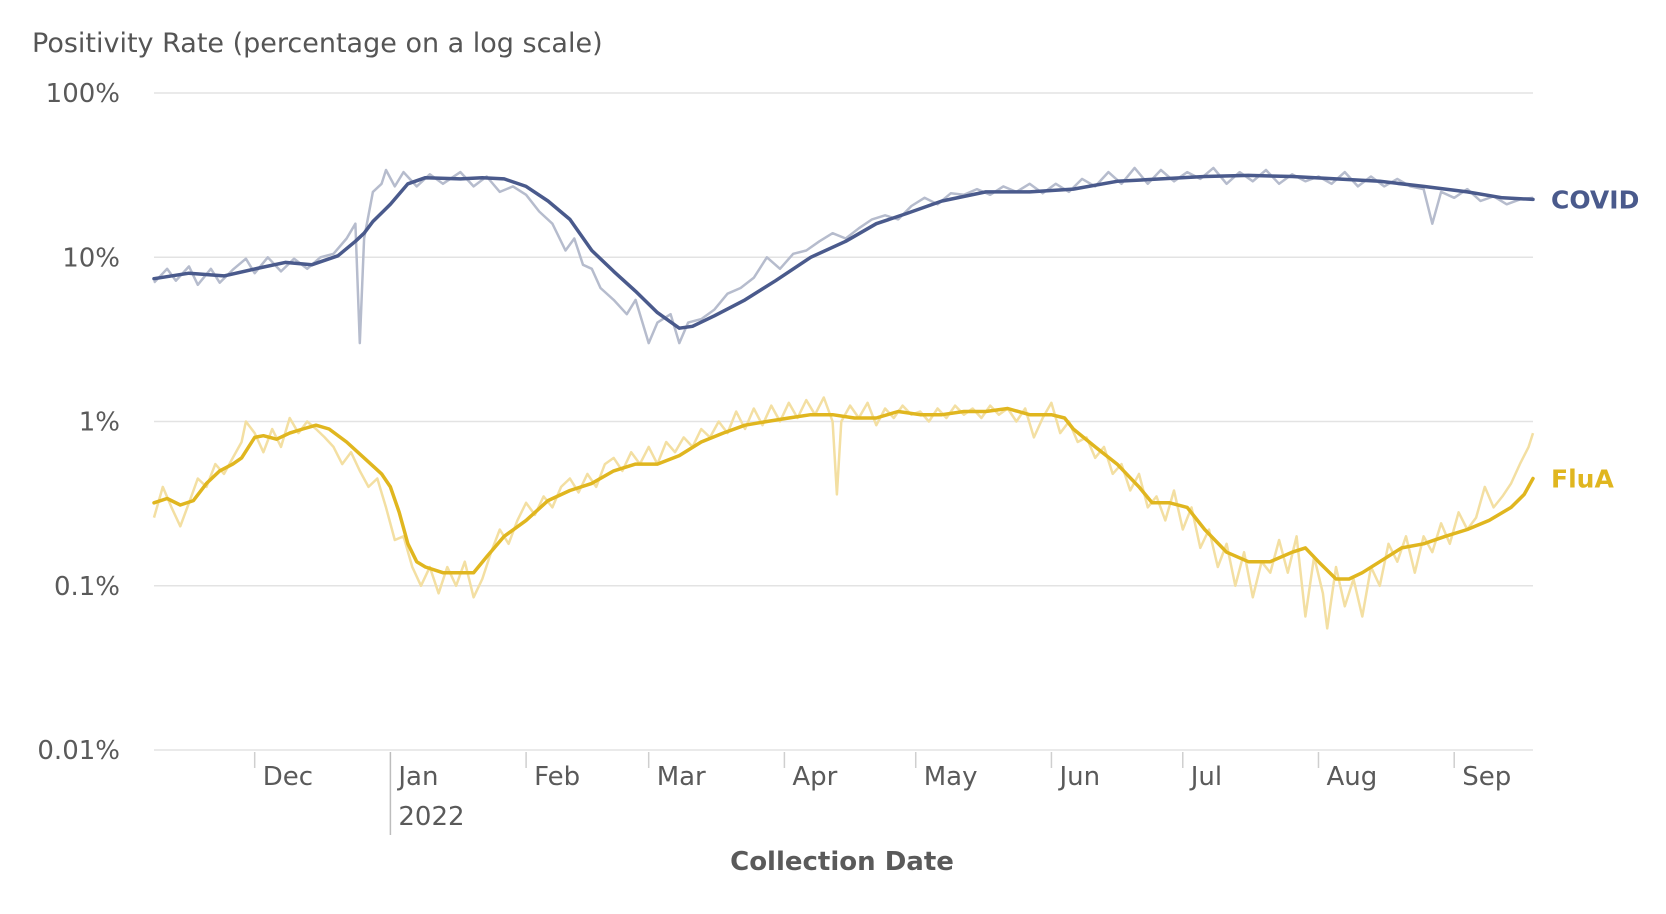  What do you see at coordinates (1582, 478) in the screenshot?
I see `flua-series-label: FluA` at bounding box center [1582, 478].